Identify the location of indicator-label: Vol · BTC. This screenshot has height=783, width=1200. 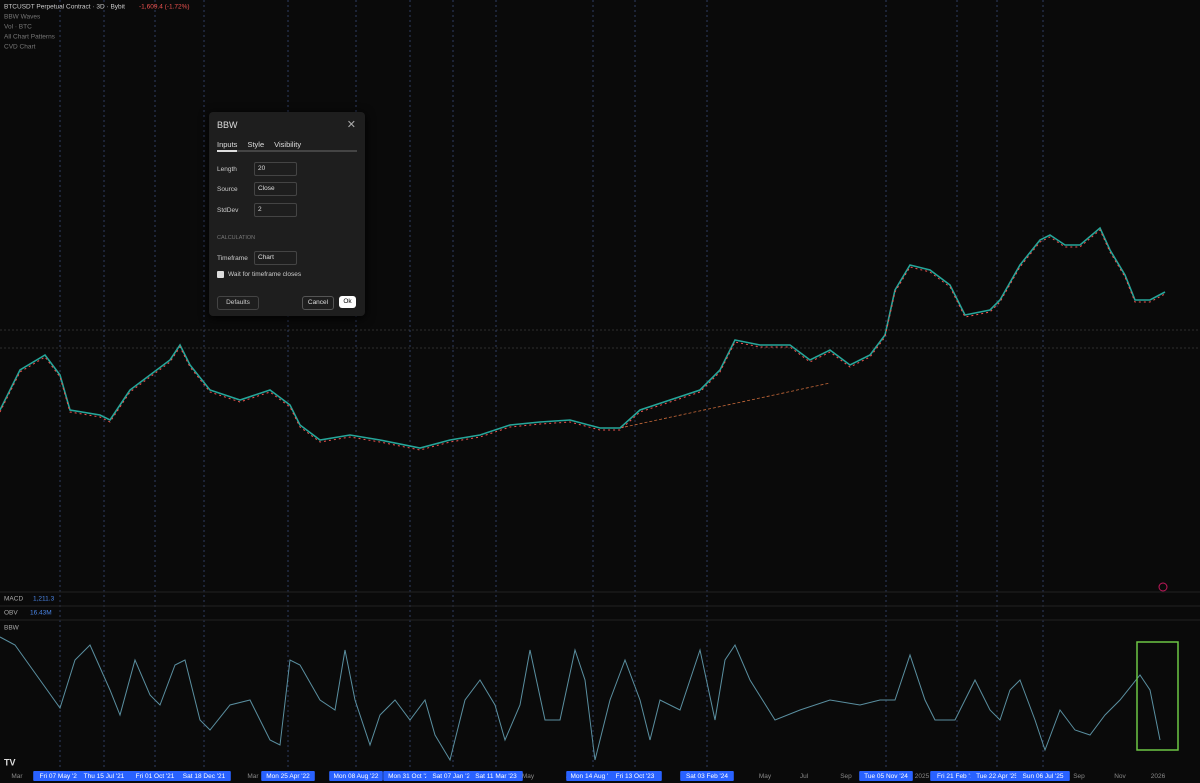
(18, 27).